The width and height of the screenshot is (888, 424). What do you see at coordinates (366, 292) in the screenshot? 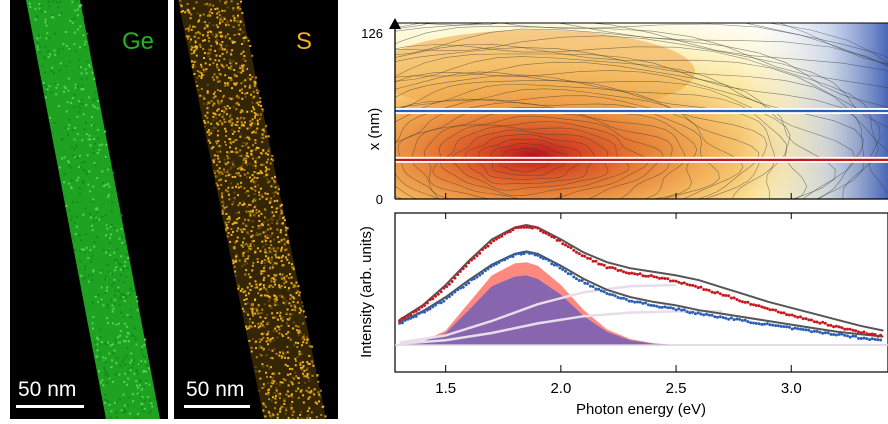
I see `spectra-y-label: Intensity (arb. units)` at bounding box center [366, 292].